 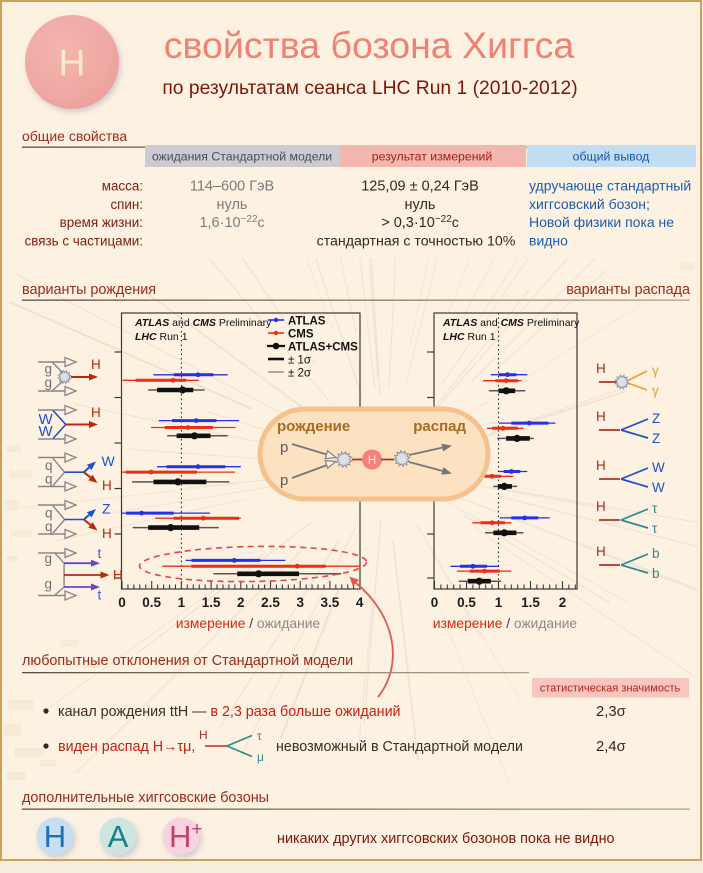 What do you see at coordinates (628, 290) in the screenshot?
I see `svg-text: варианты распада` at bounding box center [628, 290].